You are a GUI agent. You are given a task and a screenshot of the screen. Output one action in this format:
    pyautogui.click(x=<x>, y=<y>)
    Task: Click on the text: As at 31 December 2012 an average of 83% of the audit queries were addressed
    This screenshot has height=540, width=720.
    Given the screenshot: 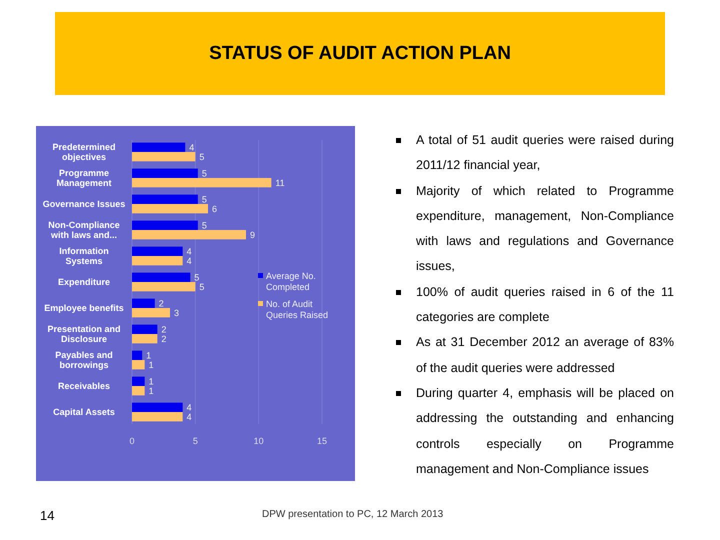 What is the action you would take?
    pyautogui.click(x=545, y=355)
    